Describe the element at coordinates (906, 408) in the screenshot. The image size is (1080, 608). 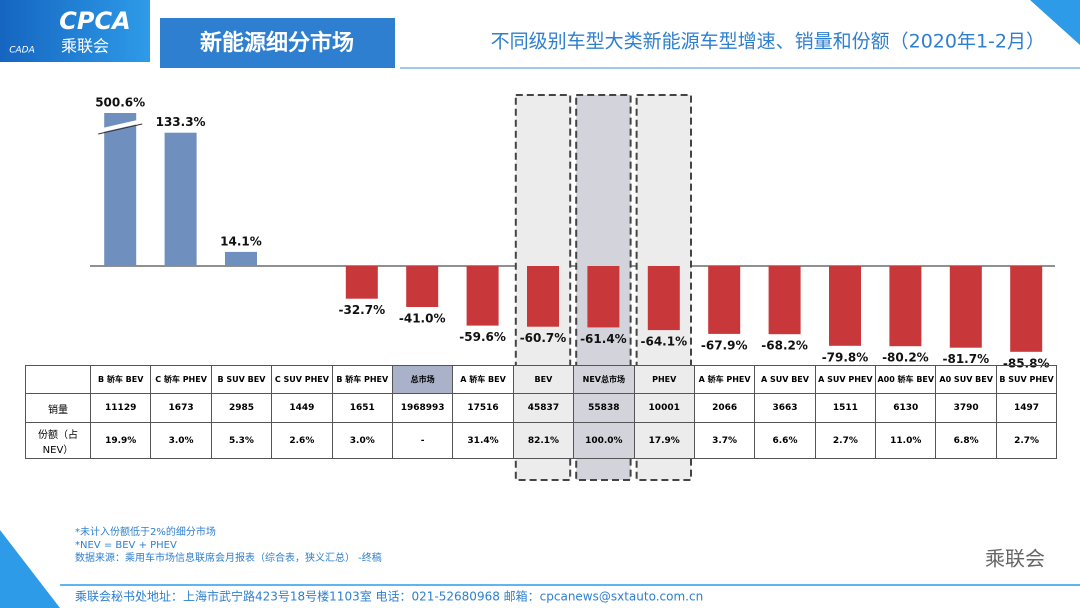
I see `table-cell: 6130` at that location.